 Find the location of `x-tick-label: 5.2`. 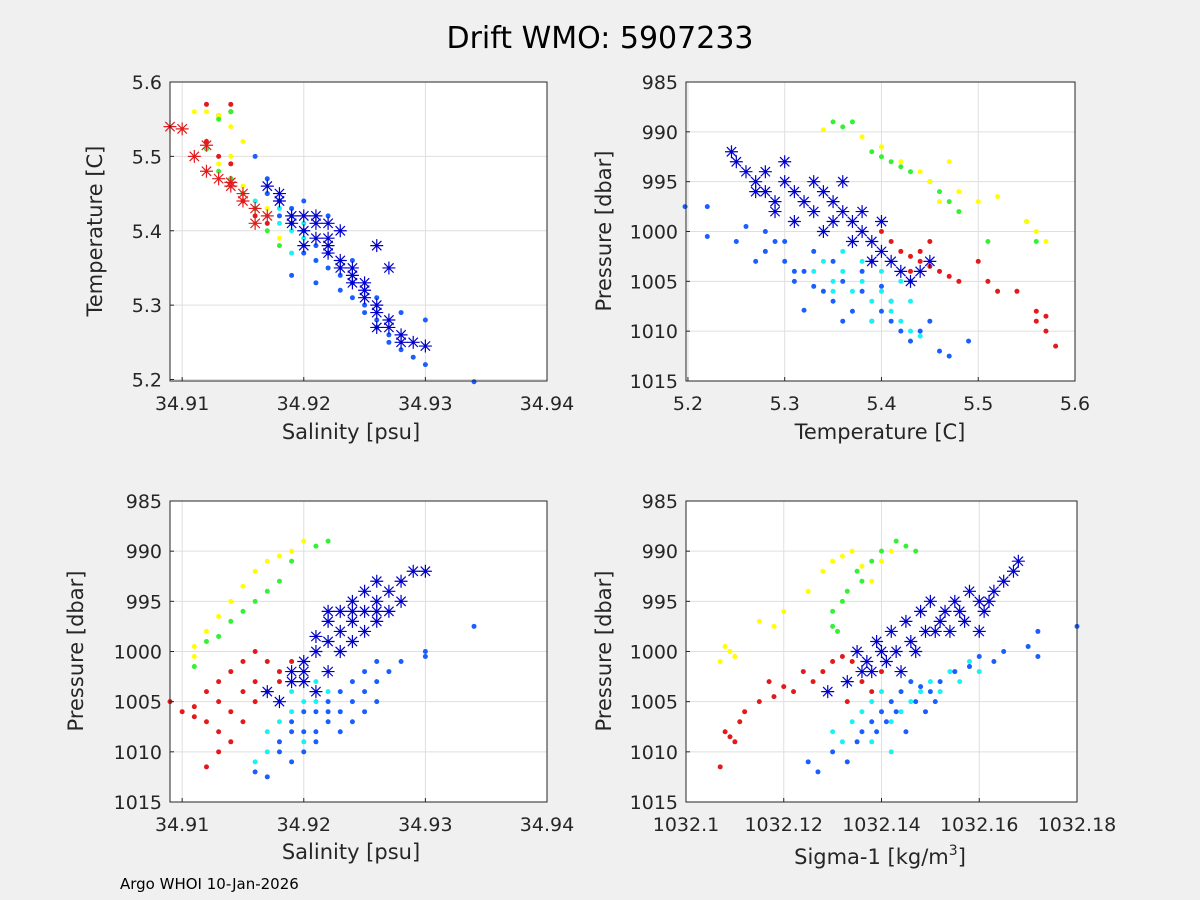

x-tick-label: 5.2 is located at coordinates (688, 404).